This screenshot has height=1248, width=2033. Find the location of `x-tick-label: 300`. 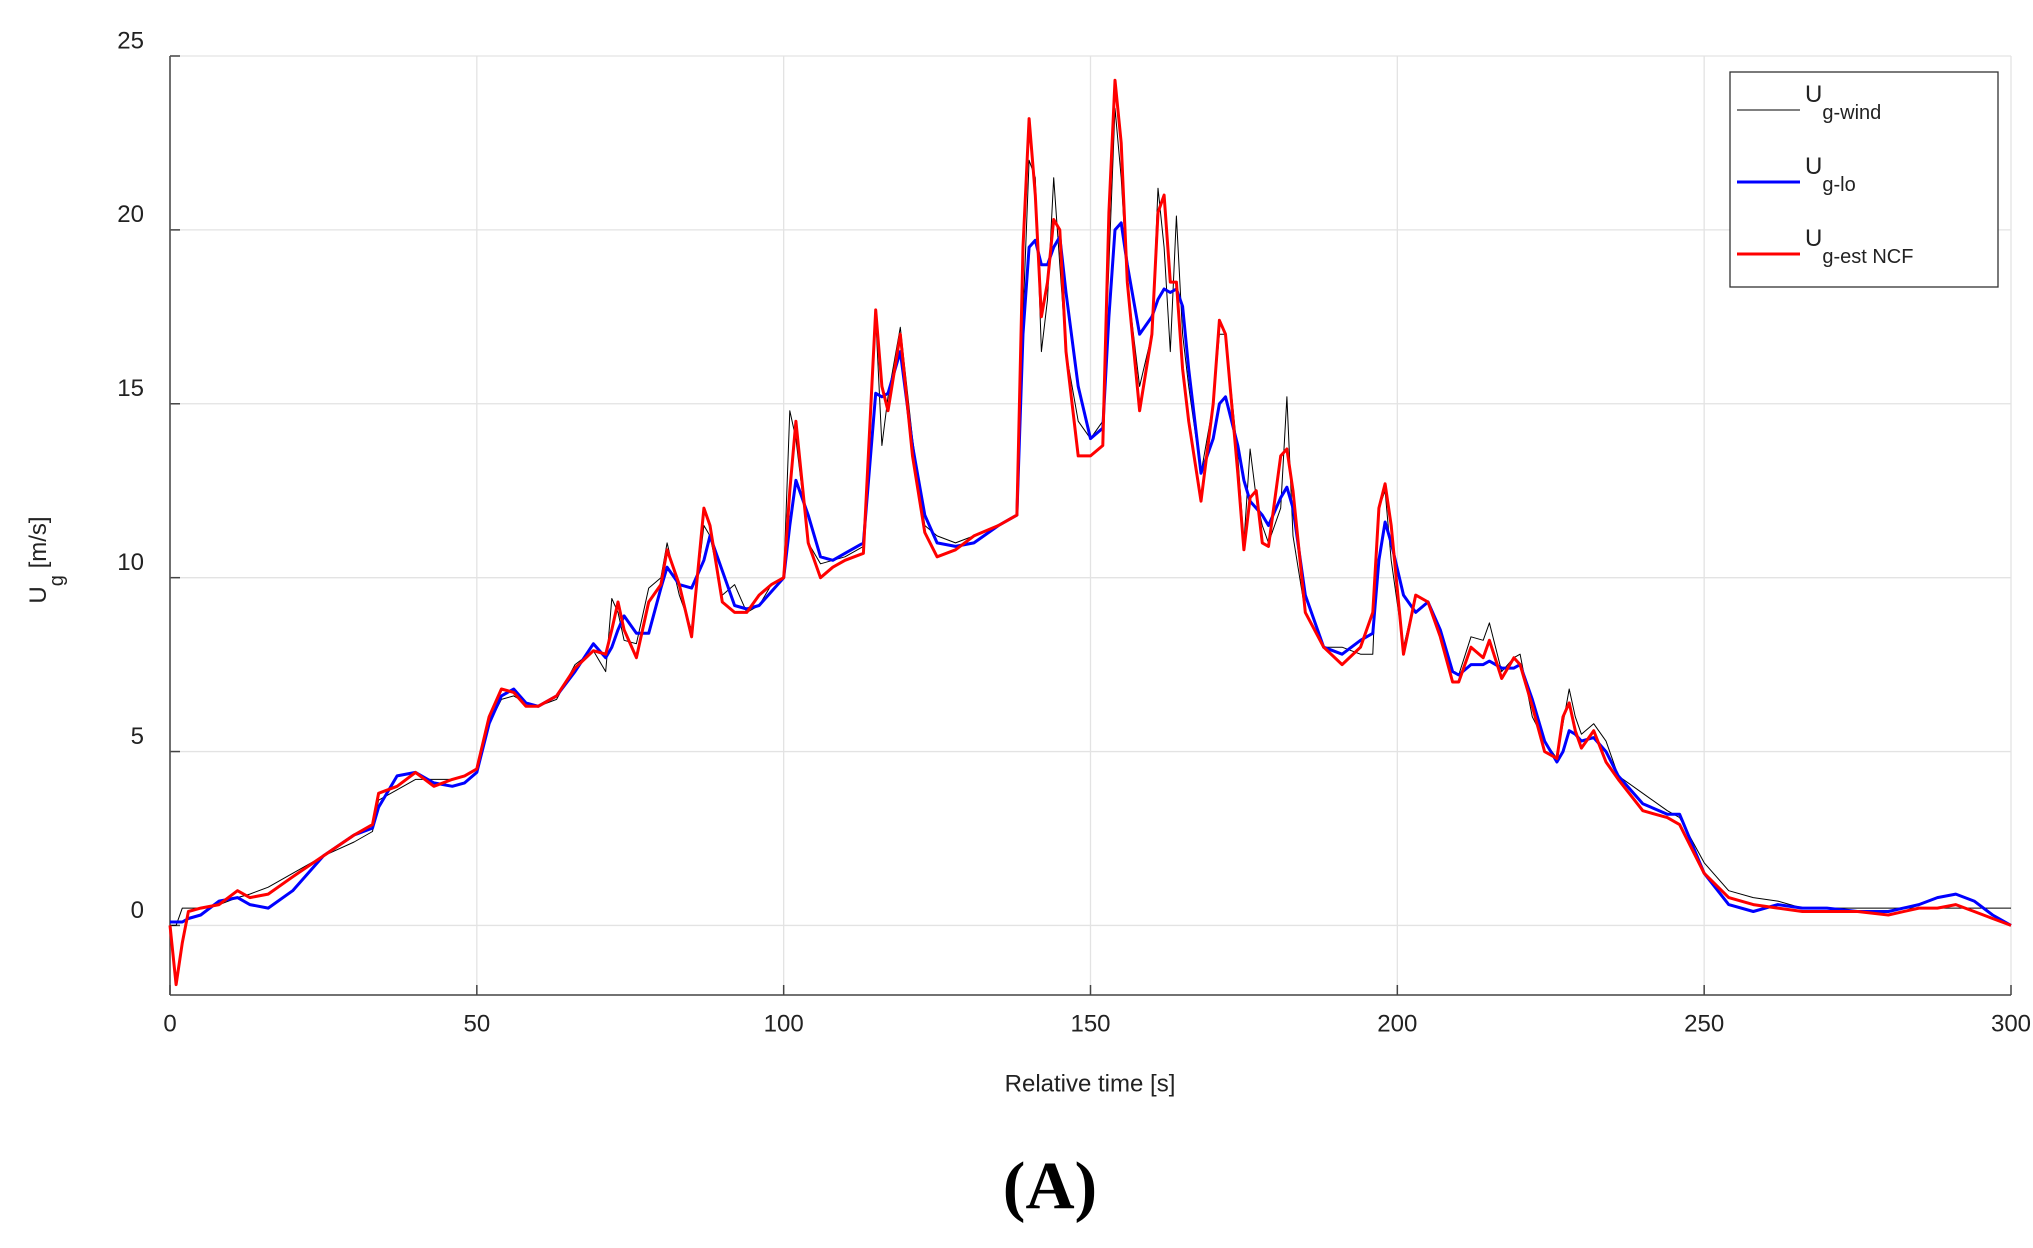

x-tick-label: 300 is located at coordinates (2011, 1023).